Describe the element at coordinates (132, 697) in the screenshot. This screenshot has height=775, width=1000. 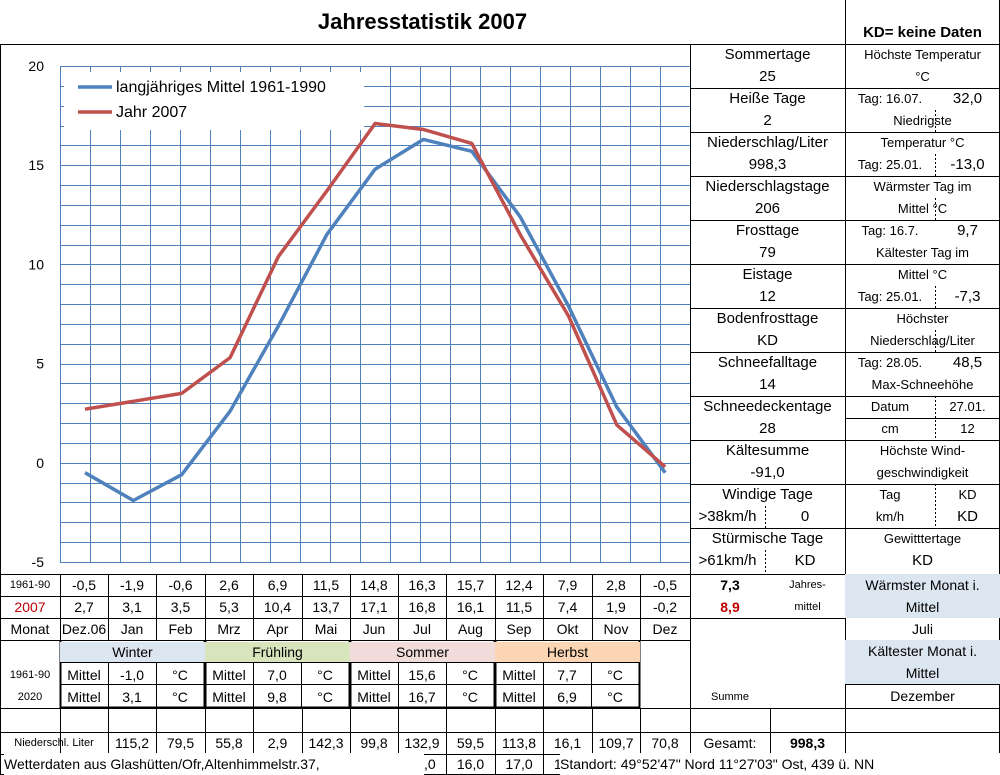
I see `season-value-2020: 3,1` at that location.